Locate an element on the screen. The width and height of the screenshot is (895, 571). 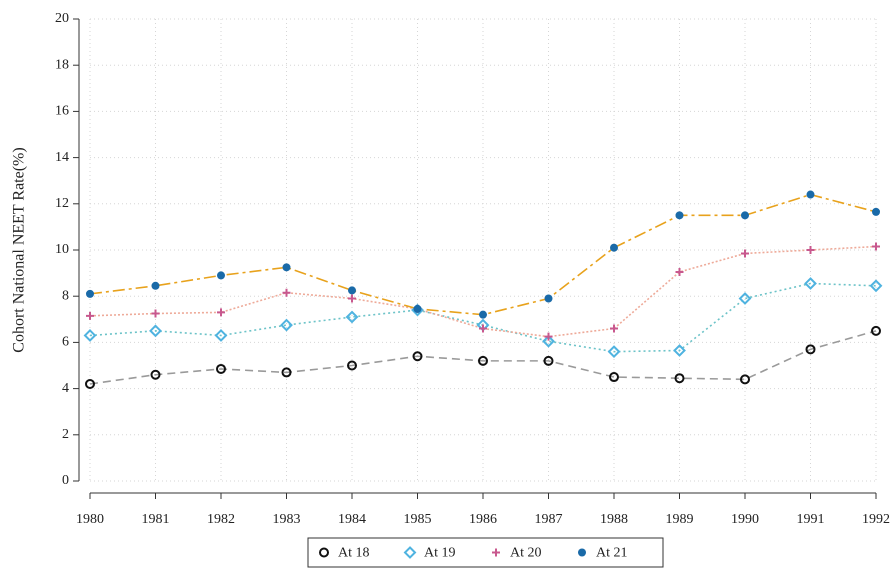
x-tick-label: 1992 is located at coordinates (876, 519).